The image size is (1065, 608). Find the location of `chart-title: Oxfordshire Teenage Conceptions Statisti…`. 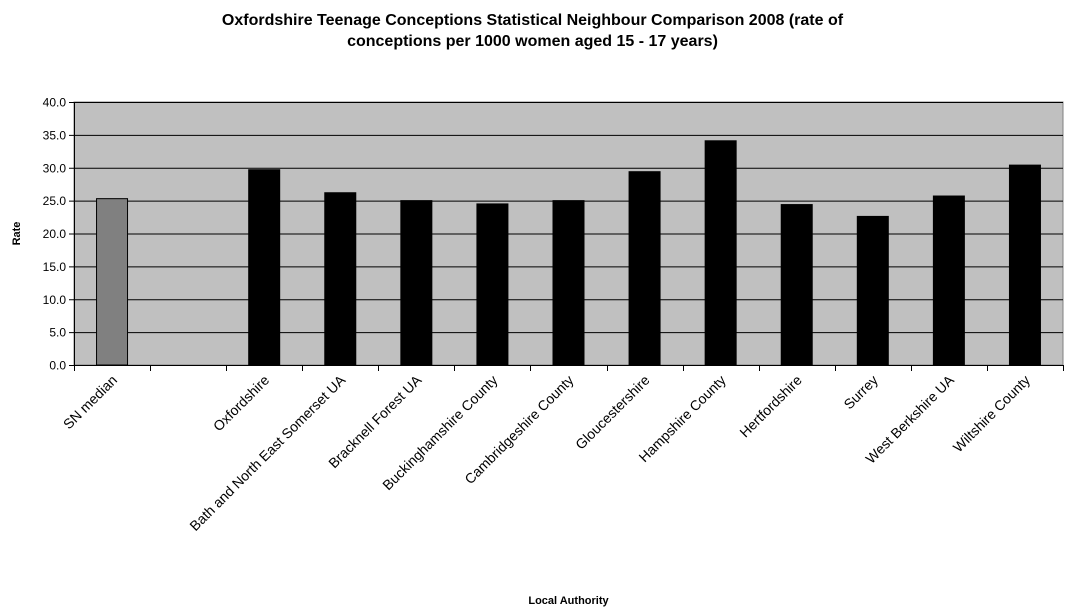

chart-title: Oxfordshire Teenage Conceptions Statisti… is located at coordinates (532, 31).